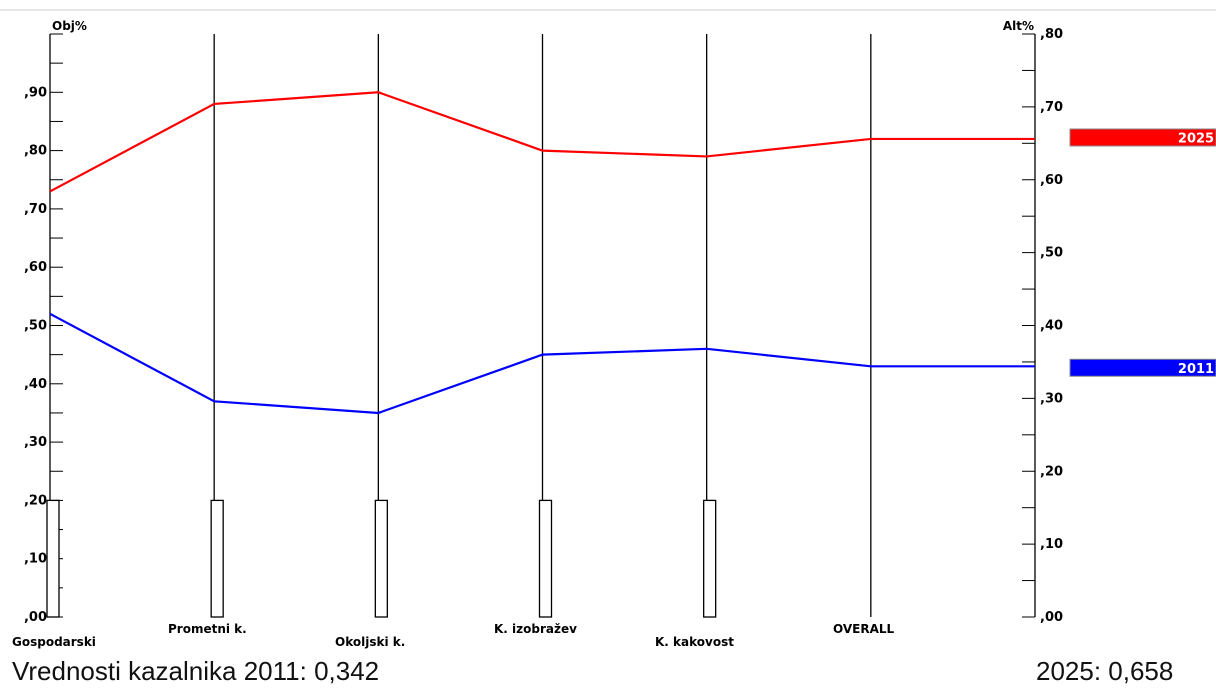  Describe the element at coordinates (1051, 34) in the screenshot. I see `right-tick-label: ,80` at that location.